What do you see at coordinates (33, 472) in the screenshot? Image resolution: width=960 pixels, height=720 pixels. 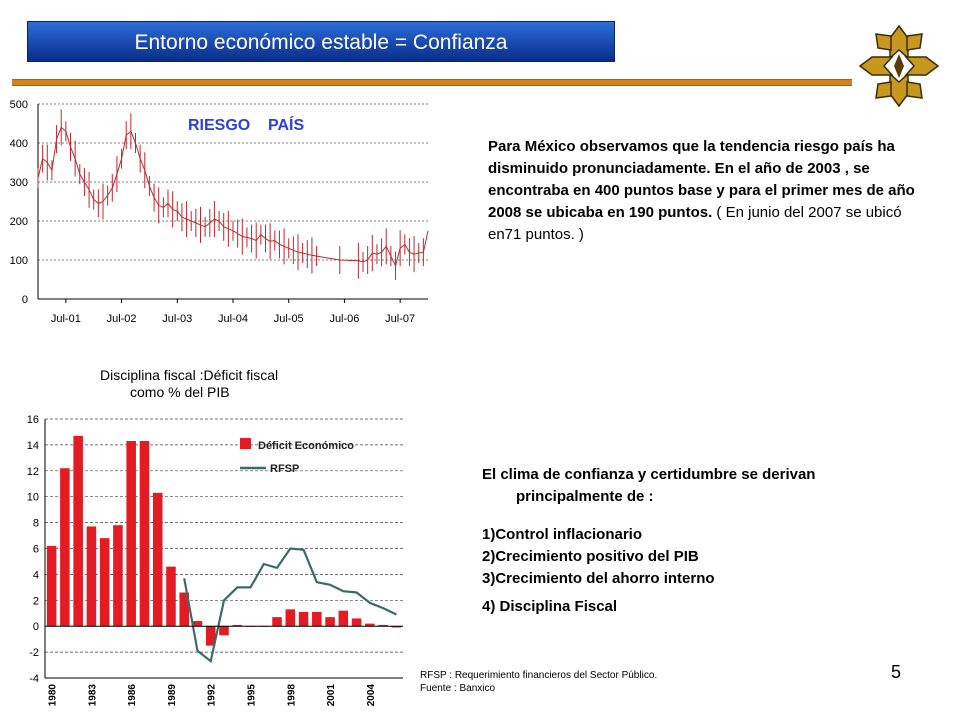 I see `fiscal-y-tick: 12` at bounding box center [33, 472].